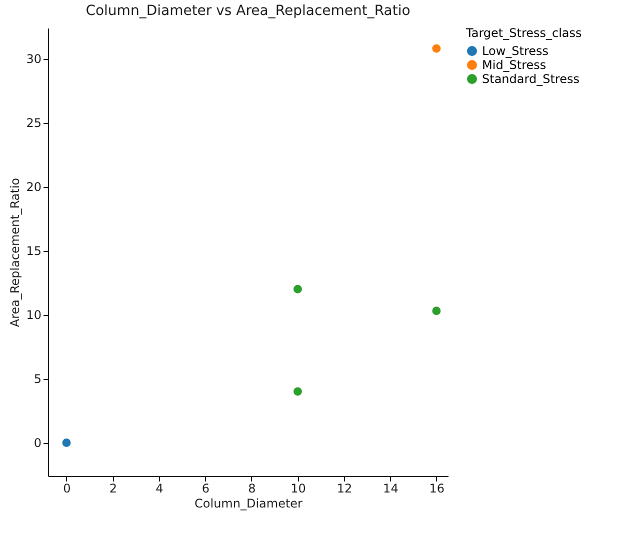  I want to click on x-tick-label: 0, so click(67, 489).